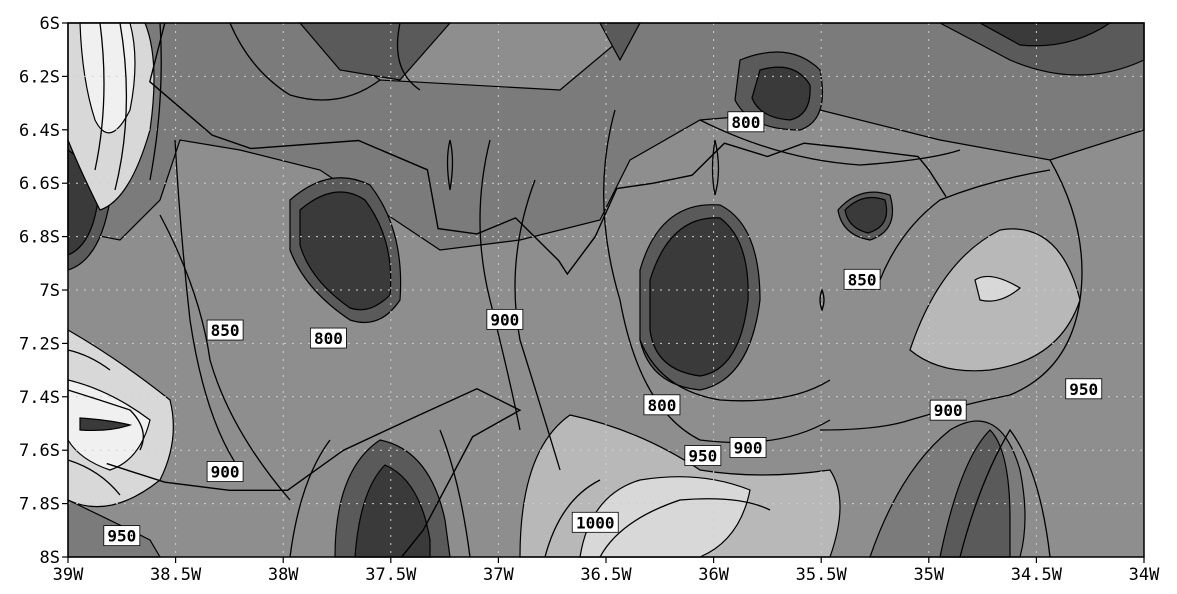  What do you see at coordinates (50, 558) in the screenshot?
I see `y-tick-label: 8S` at bounding box center [50, 558].